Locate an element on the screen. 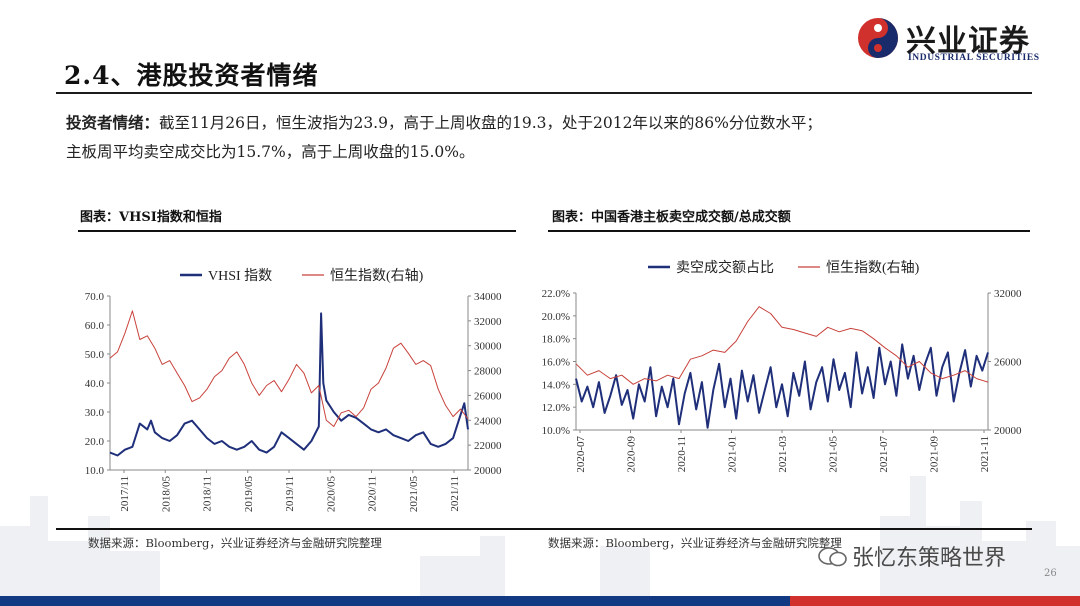 This screenshot has height=606, width=1080. right-y-tick-label: 28000 is located at coordinates (488, 372).